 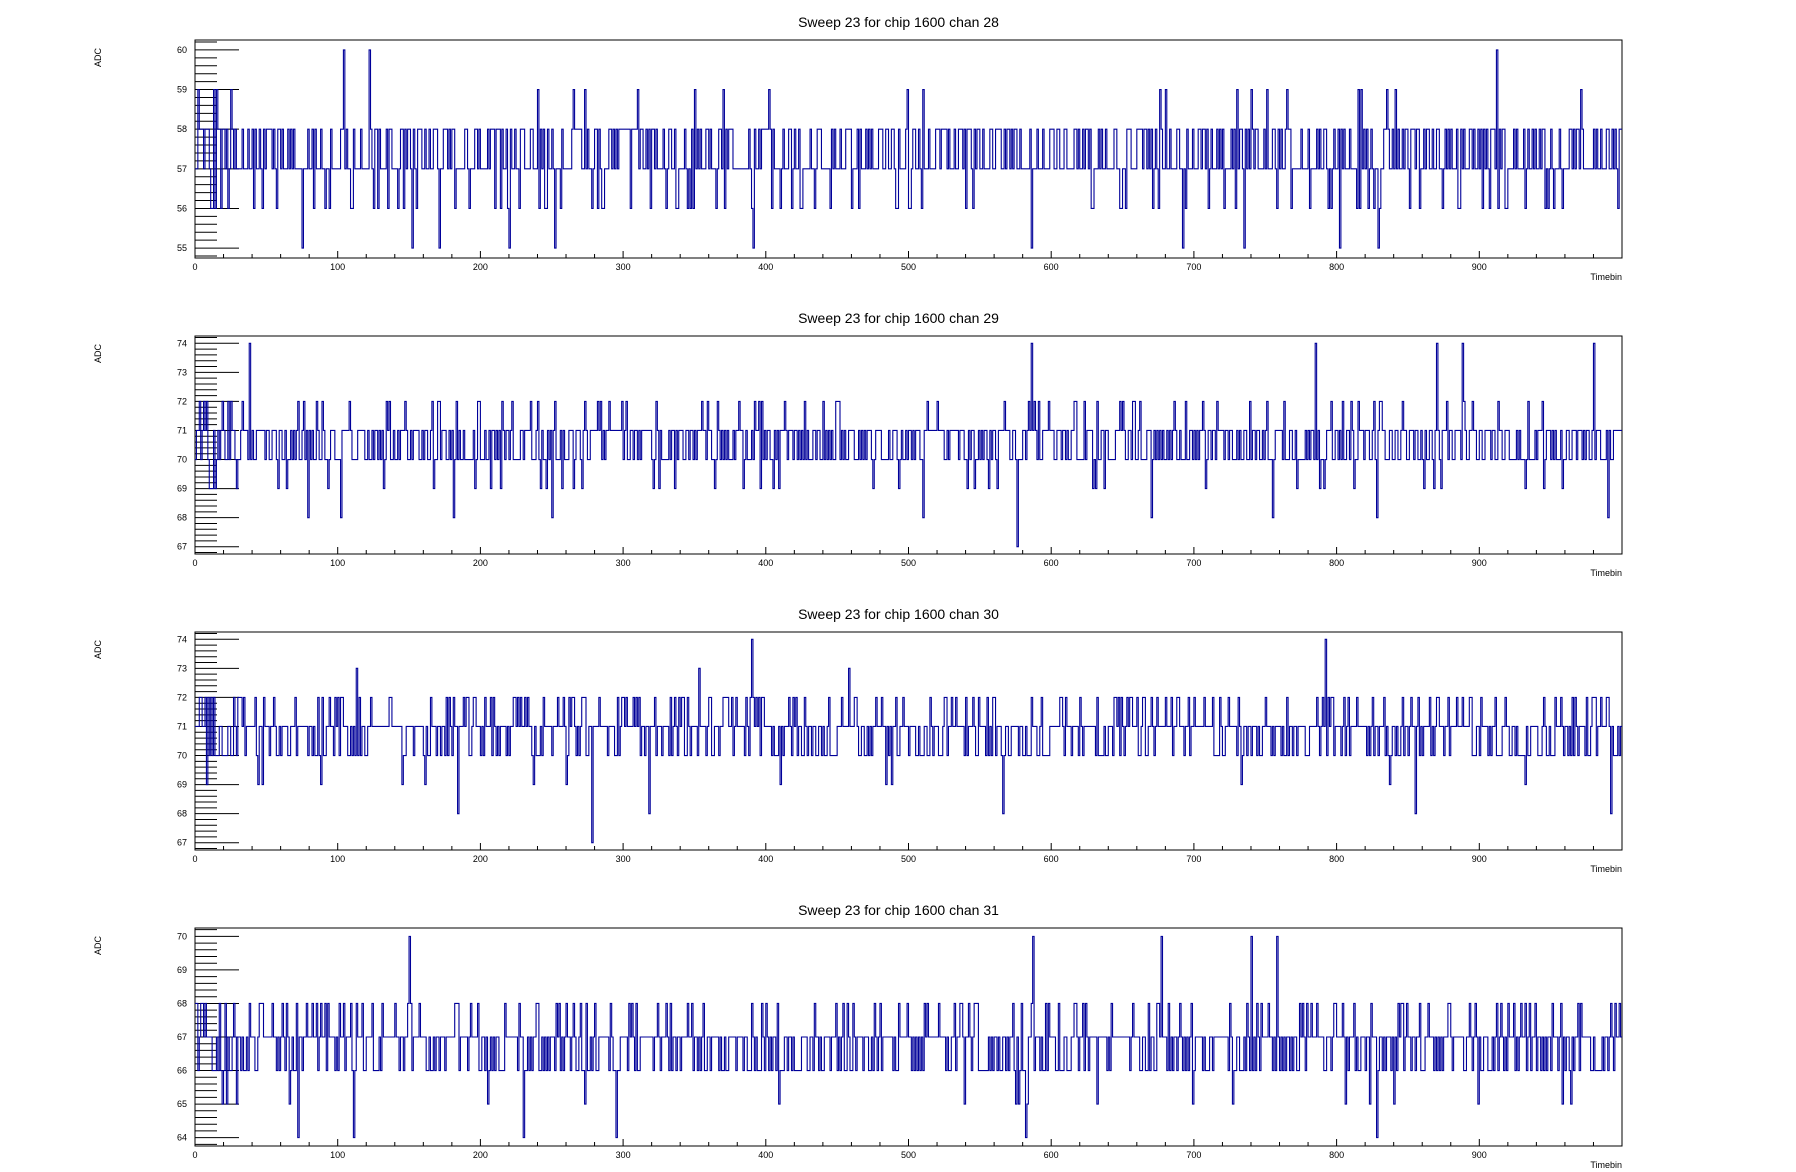 What do you see at coordinates (182, 248) in the screenshot?
I see `y-tick-label: 55` at bounding box center [182, 248].